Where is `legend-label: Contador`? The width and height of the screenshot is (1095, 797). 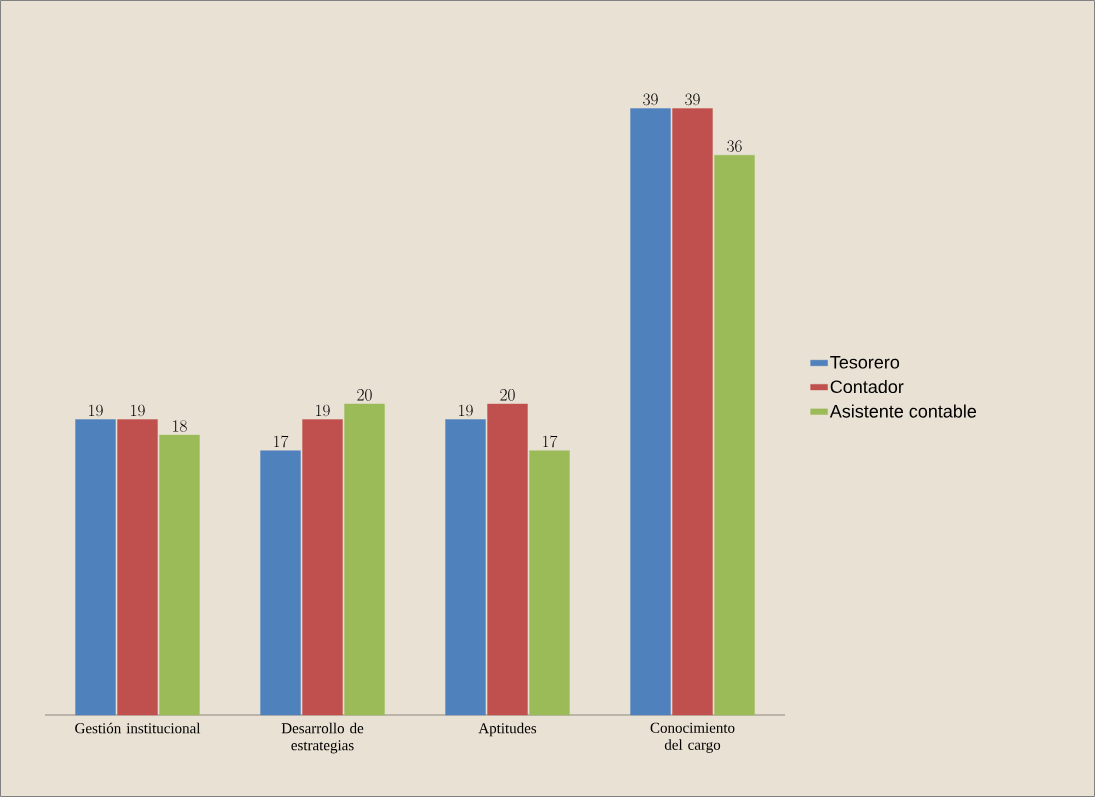 legend-label: Contador is located at coordinates (867, 386).